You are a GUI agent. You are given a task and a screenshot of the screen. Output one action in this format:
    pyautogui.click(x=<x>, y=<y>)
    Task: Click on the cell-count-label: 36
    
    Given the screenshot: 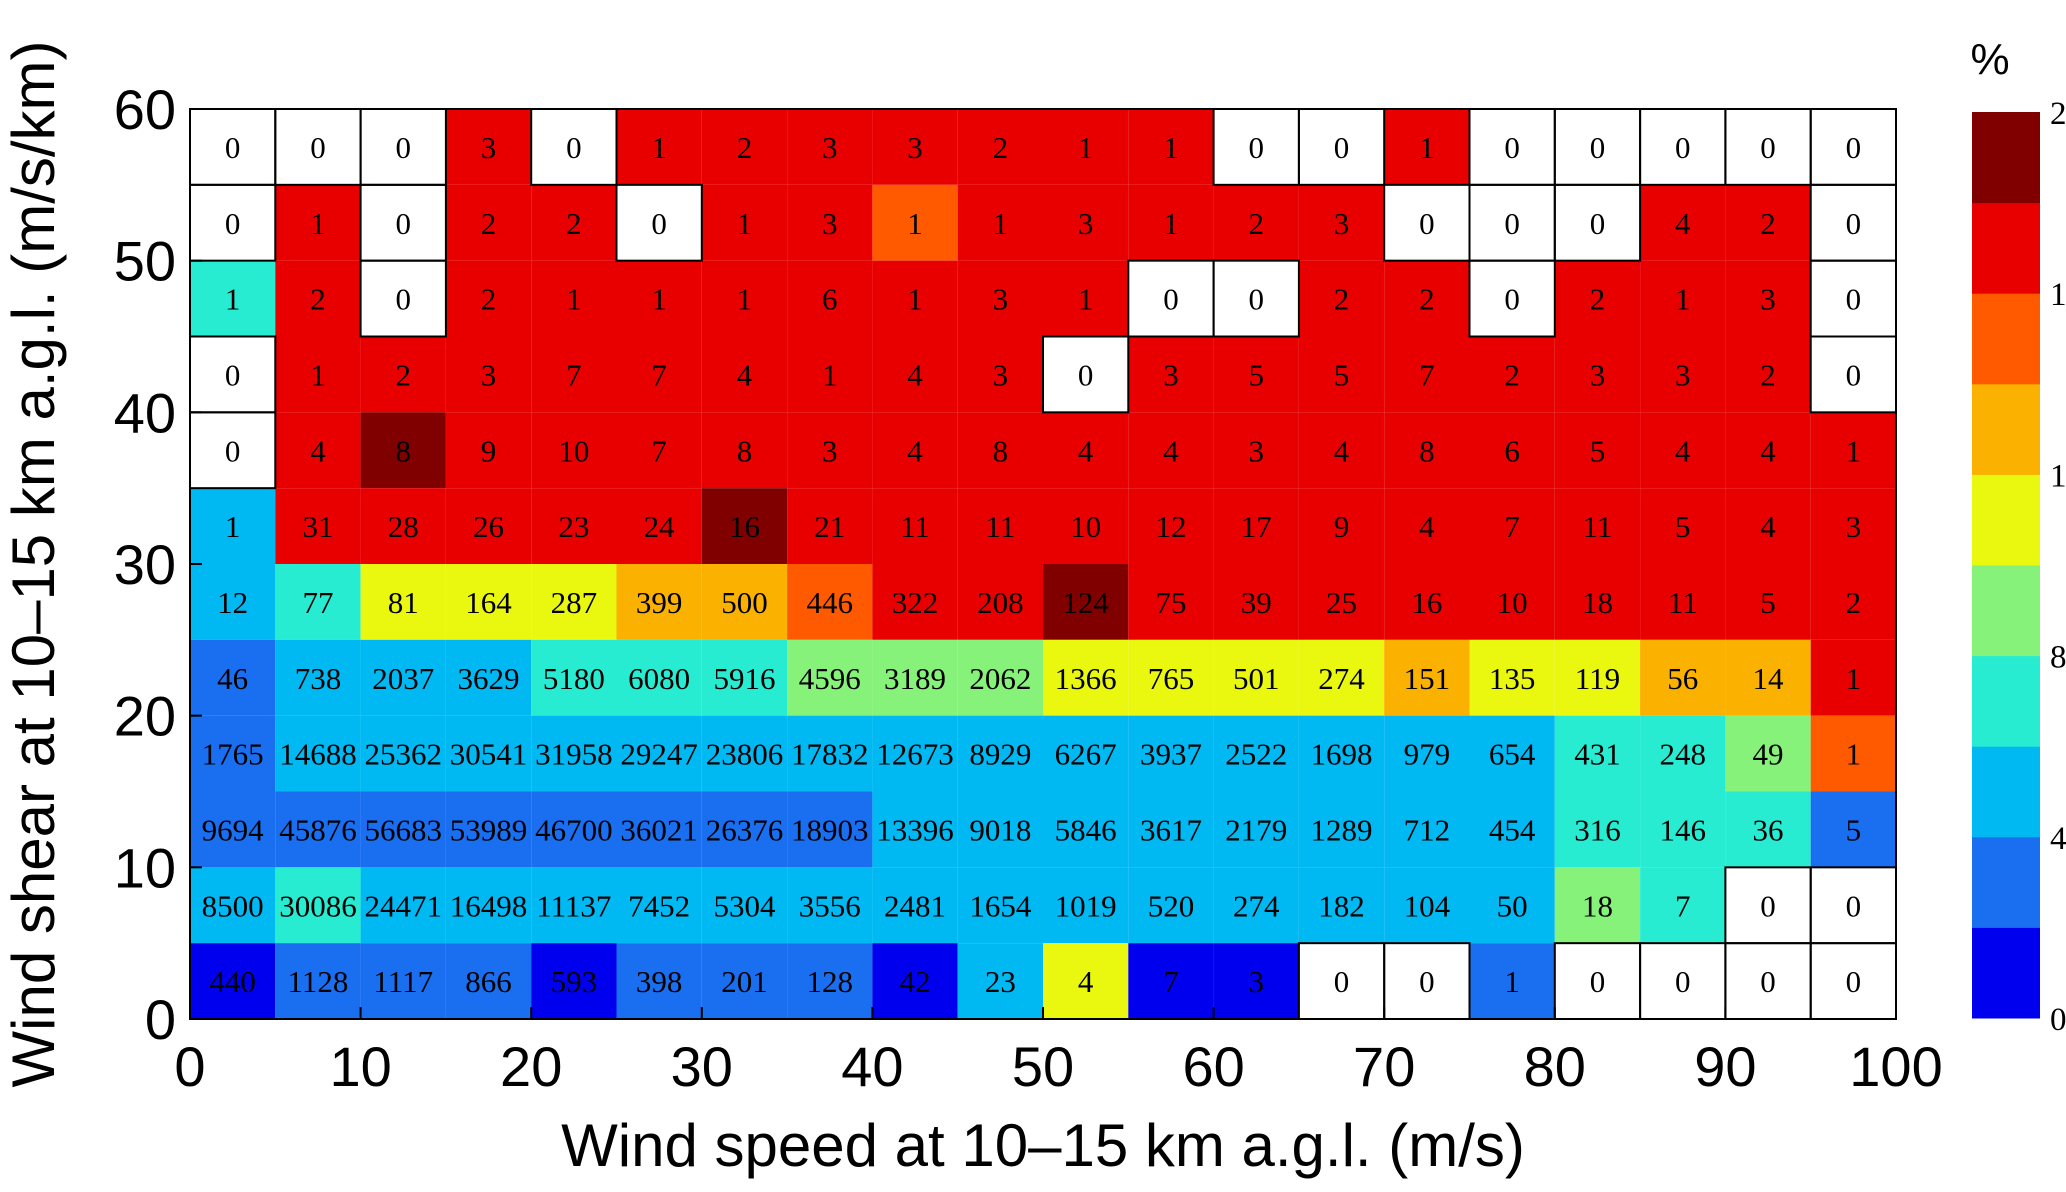 What is the action you would take?
    pyautogui.click(x=1768, y=829)
    